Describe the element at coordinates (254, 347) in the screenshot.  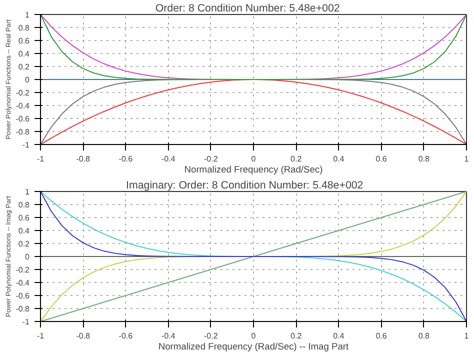
I see `x-axis-title: Normalized Frequency (Rad/Sec) -- Imag Part` at that location.